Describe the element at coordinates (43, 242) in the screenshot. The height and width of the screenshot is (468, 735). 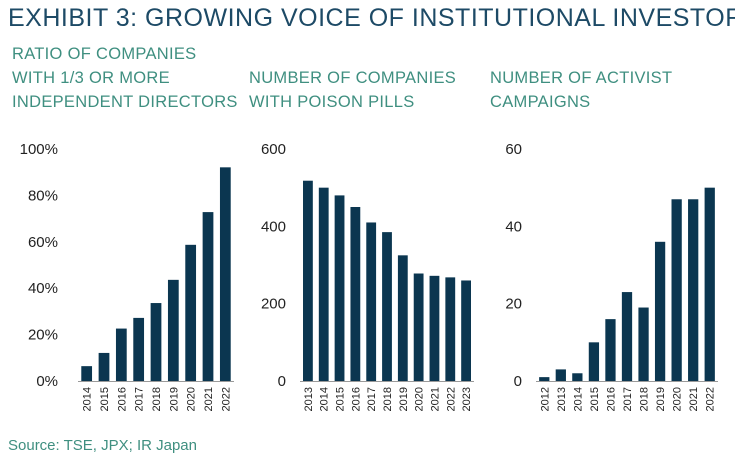
I see `y-tick-label: 60%` at that location.